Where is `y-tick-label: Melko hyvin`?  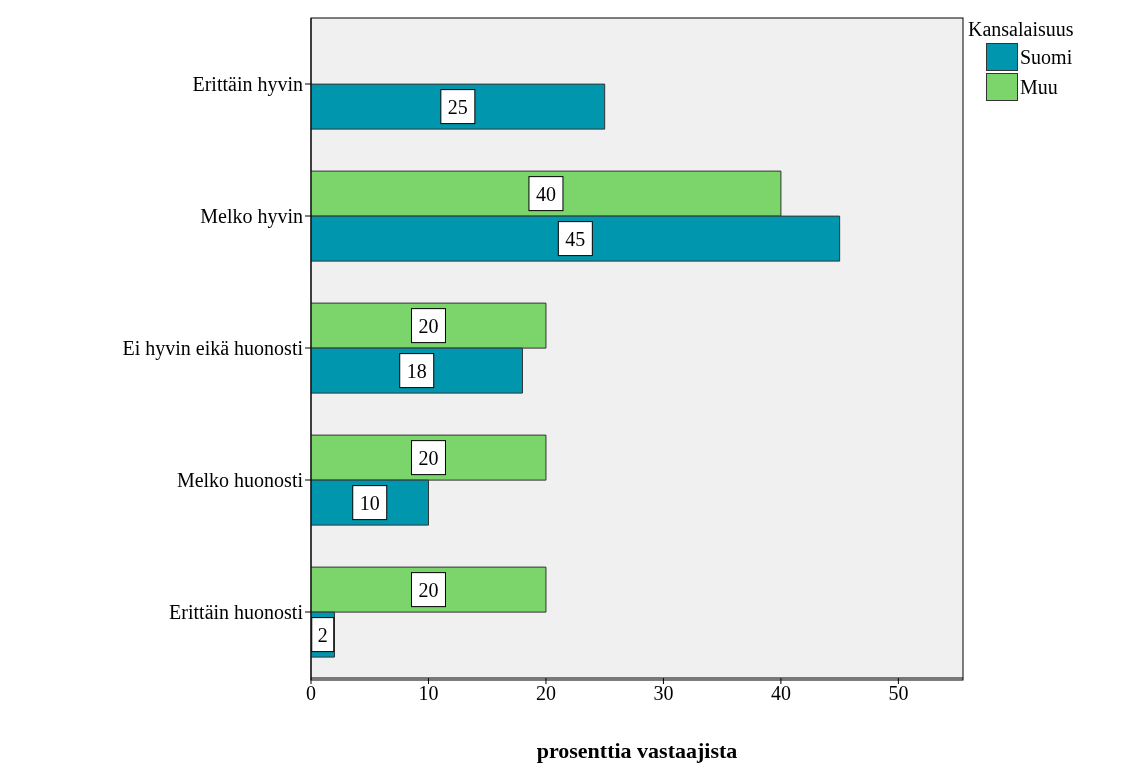
y-tick-label: Melko hyvin is located at coordinates (251, 217).